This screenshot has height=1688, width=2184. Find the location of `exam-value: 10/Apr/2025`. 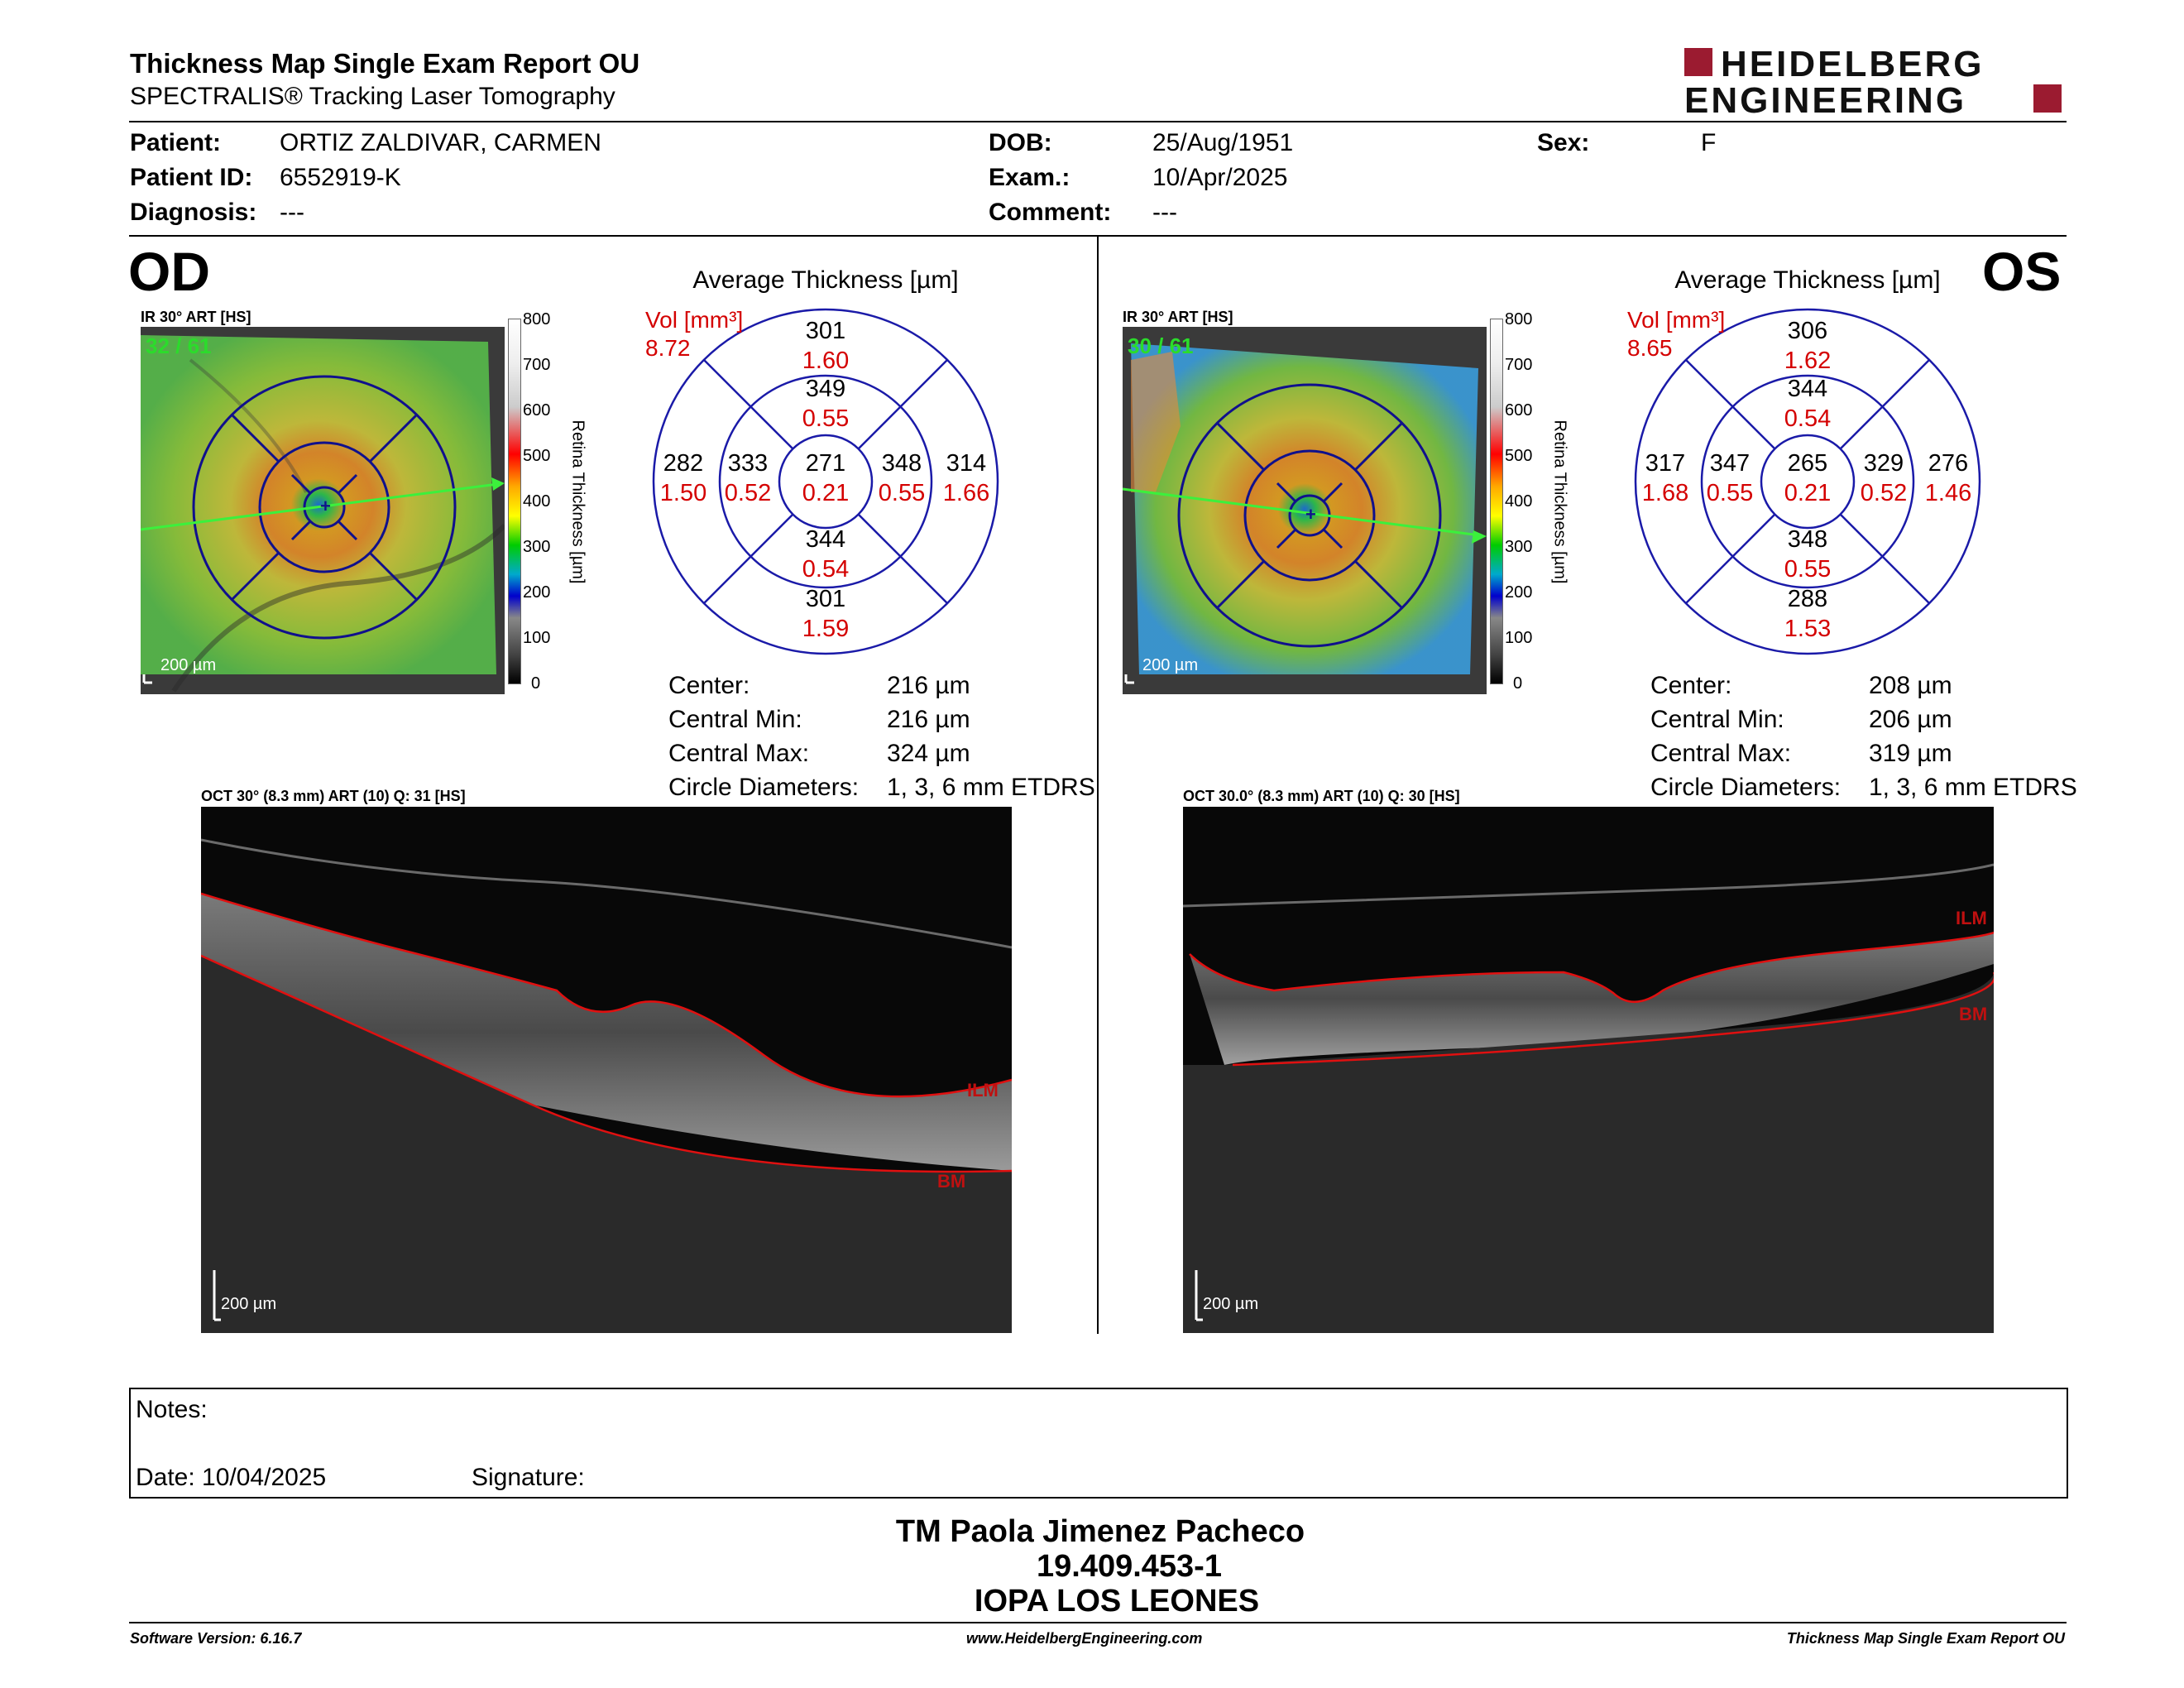

exam-value: 10/Apr/2025 is located at coordinates (1220, 177).